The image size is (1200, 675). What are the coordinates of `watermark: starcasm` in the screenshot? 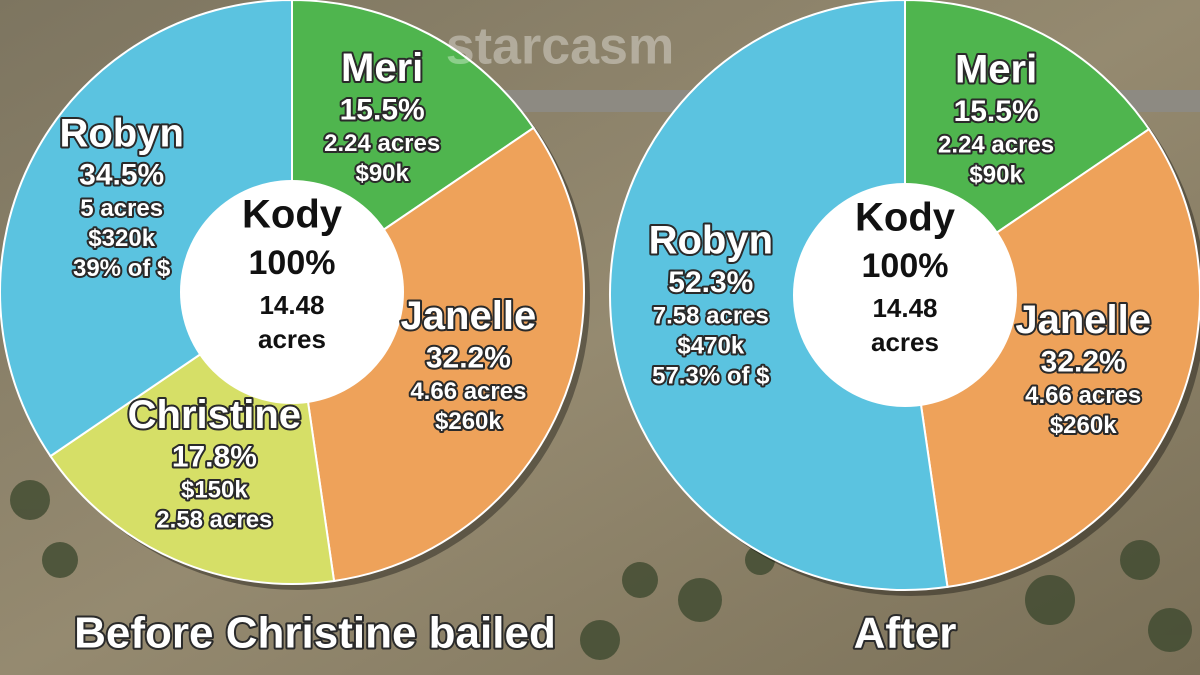 It's located at (560, 47).